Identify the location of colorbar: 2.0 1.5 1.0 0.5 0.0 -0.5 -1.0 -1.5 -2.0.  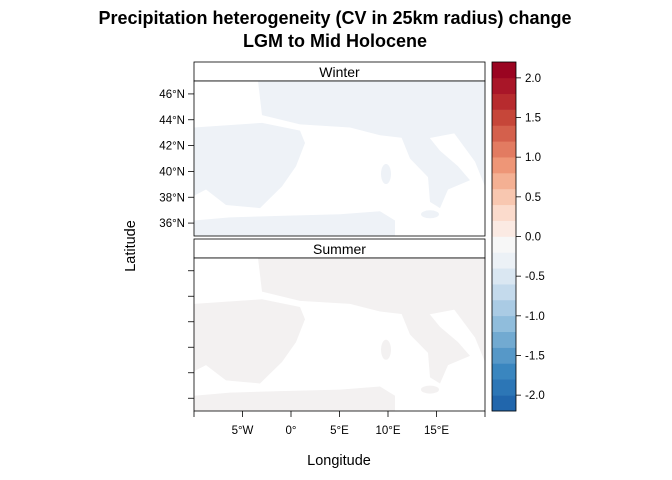
(518, 236).